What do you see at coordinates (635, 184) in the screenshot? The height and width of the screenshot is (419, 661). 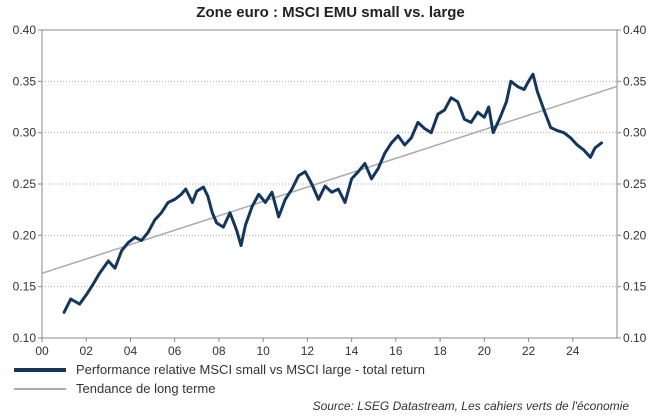 I see `y-tick-label-right: 0.25` at bounding box center [635, 184].